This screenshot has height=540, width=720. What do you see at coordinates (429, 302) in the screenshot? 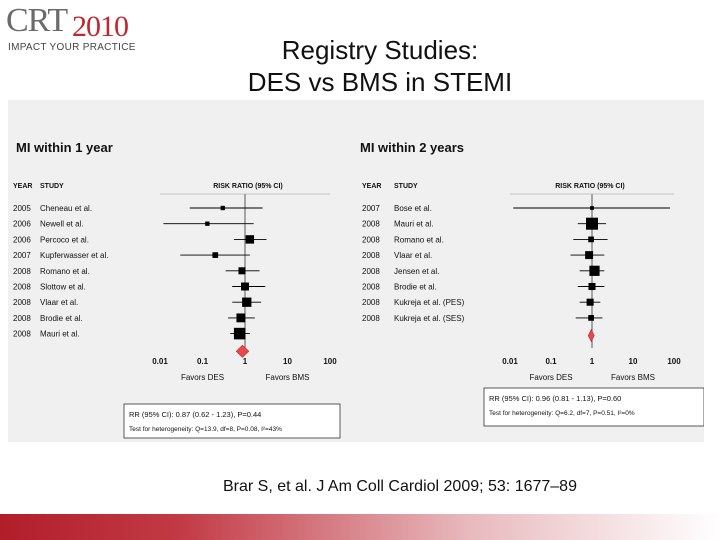
I see `study-name: Kukreja et al. (PES)` at bounding box center [429, 302].